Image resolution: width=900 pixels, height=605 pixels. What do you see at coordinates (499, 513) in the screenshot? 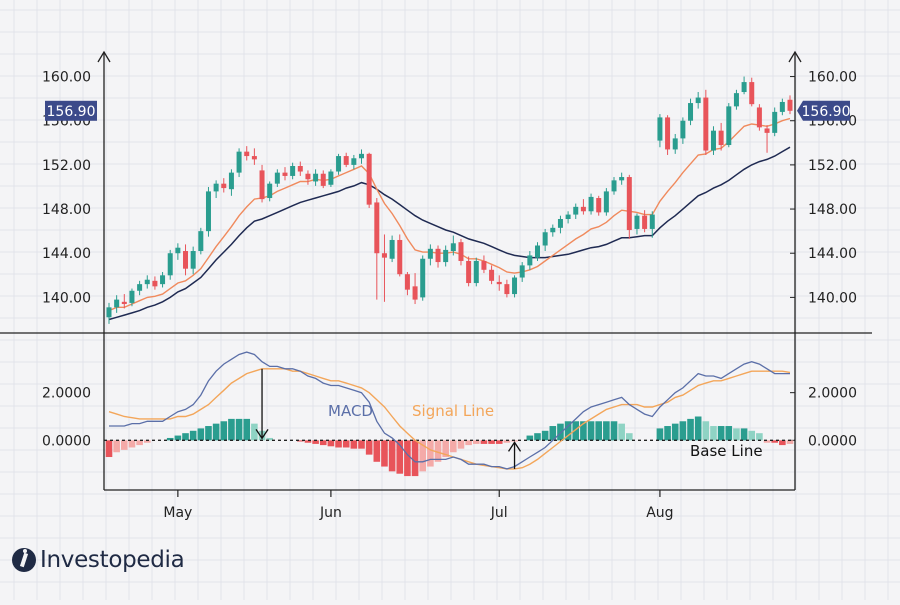
I see `month-tick-label: Jul` at bounding box center [499, 513].